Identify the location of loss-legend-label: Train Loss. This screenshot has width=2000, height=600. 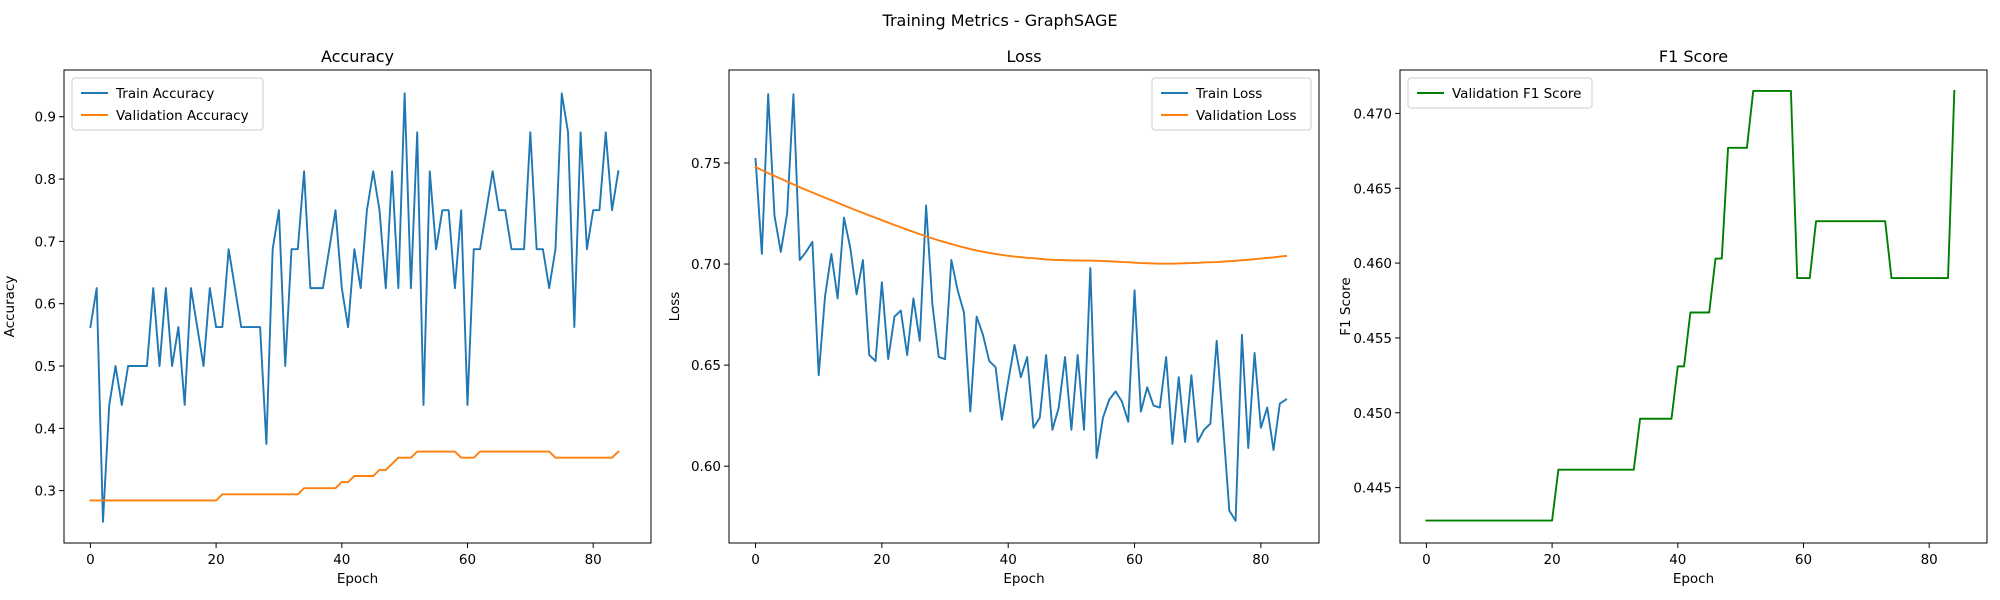
(1228, 94).